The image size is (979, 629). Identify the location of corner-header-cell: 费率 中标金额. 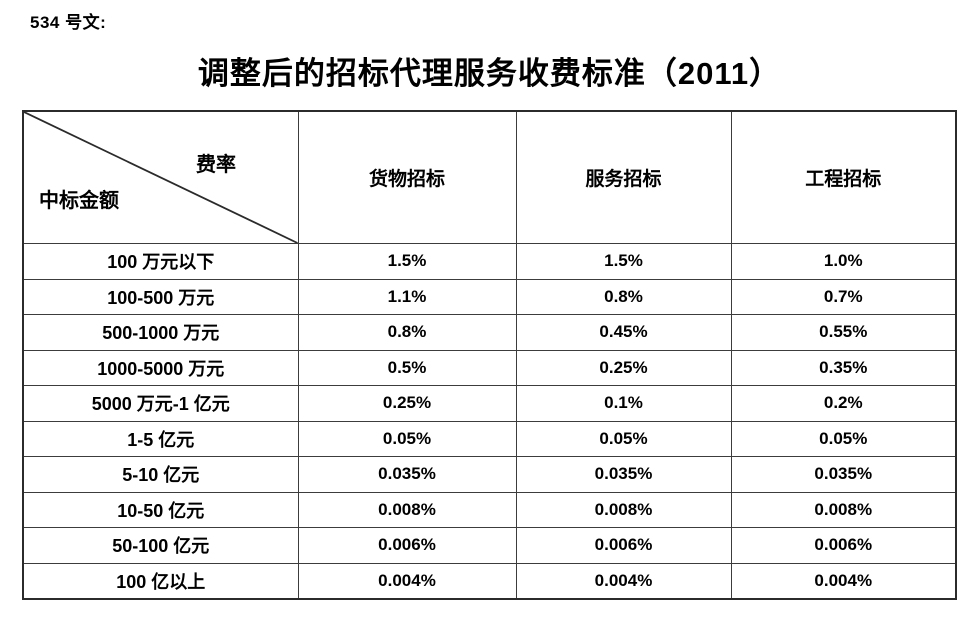
(160, 177).